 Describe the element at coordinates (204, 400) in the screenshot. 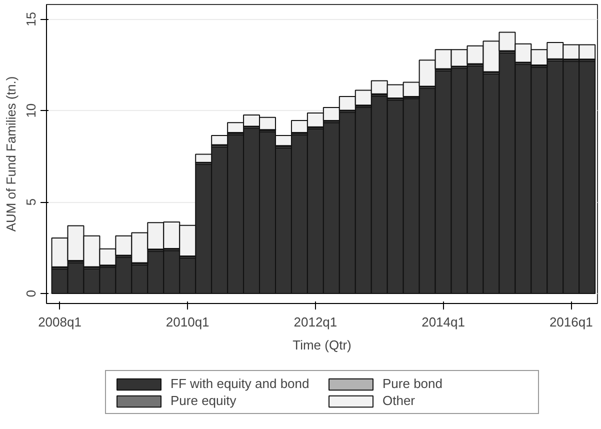

I see `legend-label: Pure equity` at that location.